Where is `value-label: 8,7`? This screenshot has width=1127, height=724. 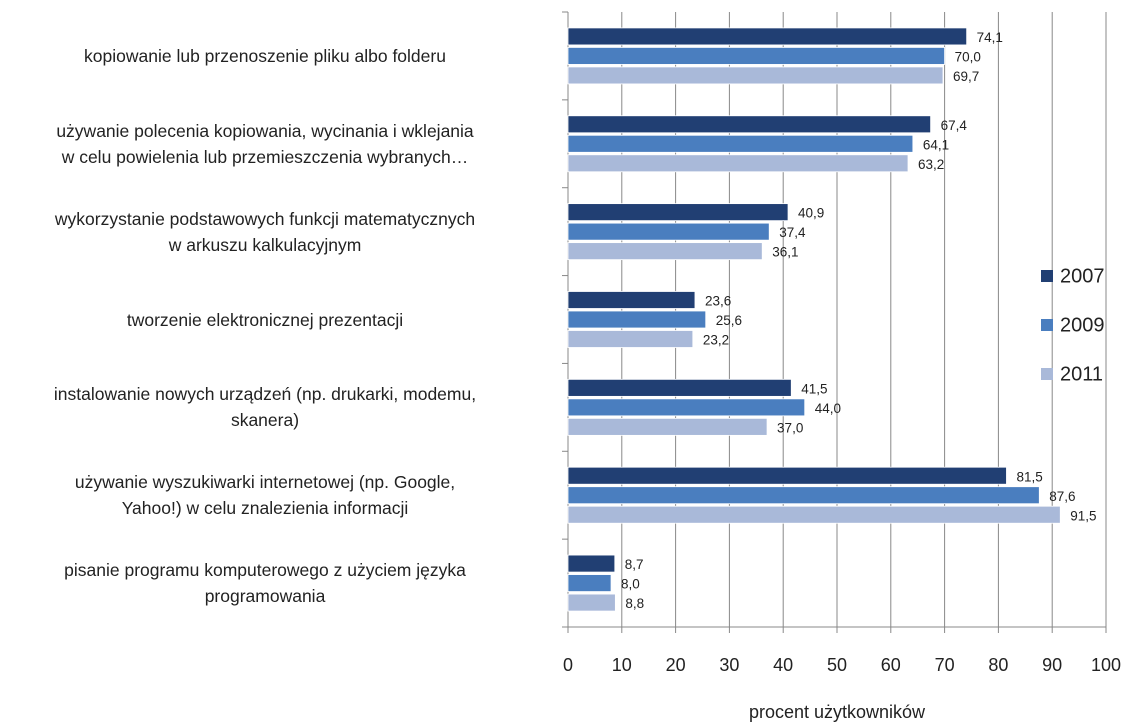 value-label: 8,7 is located at coordinates (634, 564).